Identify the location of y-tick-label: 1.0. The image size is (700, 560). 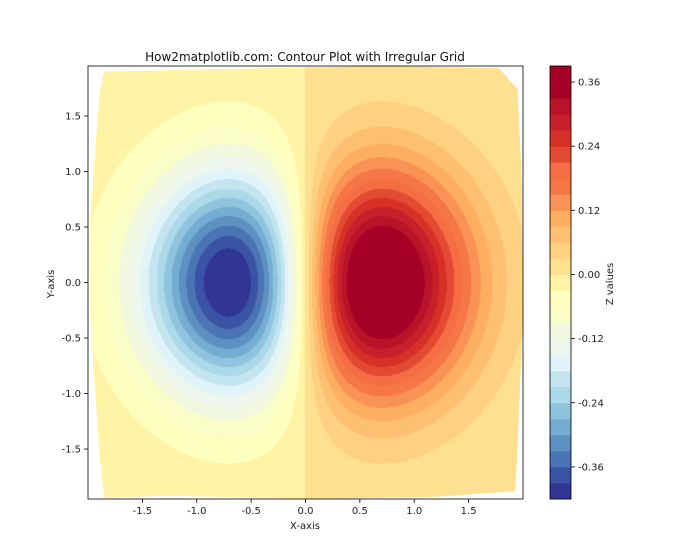
(73, 172).